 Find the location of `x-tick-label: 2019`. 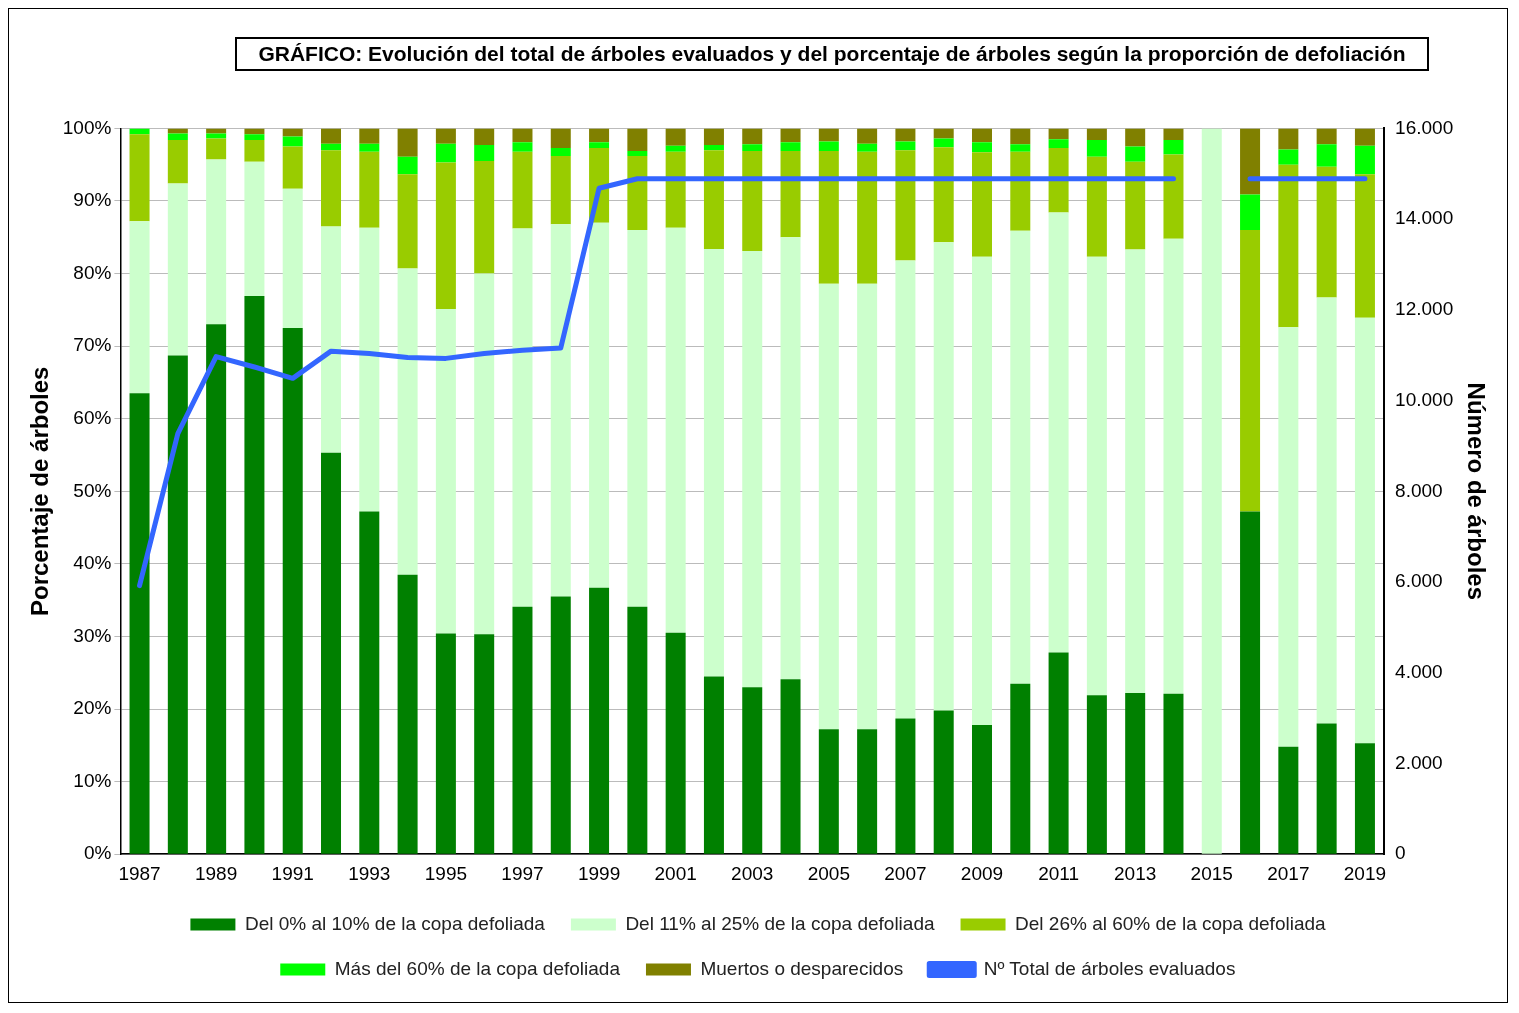

x-tick-label: 2019 is located at coordinates (1365, 873).